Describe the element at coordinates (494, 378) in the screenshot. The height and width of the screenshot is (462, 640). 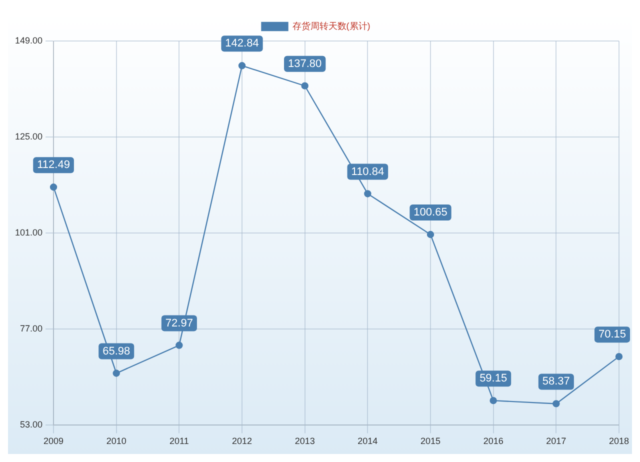
I see `data-label: 59.15` at that location.